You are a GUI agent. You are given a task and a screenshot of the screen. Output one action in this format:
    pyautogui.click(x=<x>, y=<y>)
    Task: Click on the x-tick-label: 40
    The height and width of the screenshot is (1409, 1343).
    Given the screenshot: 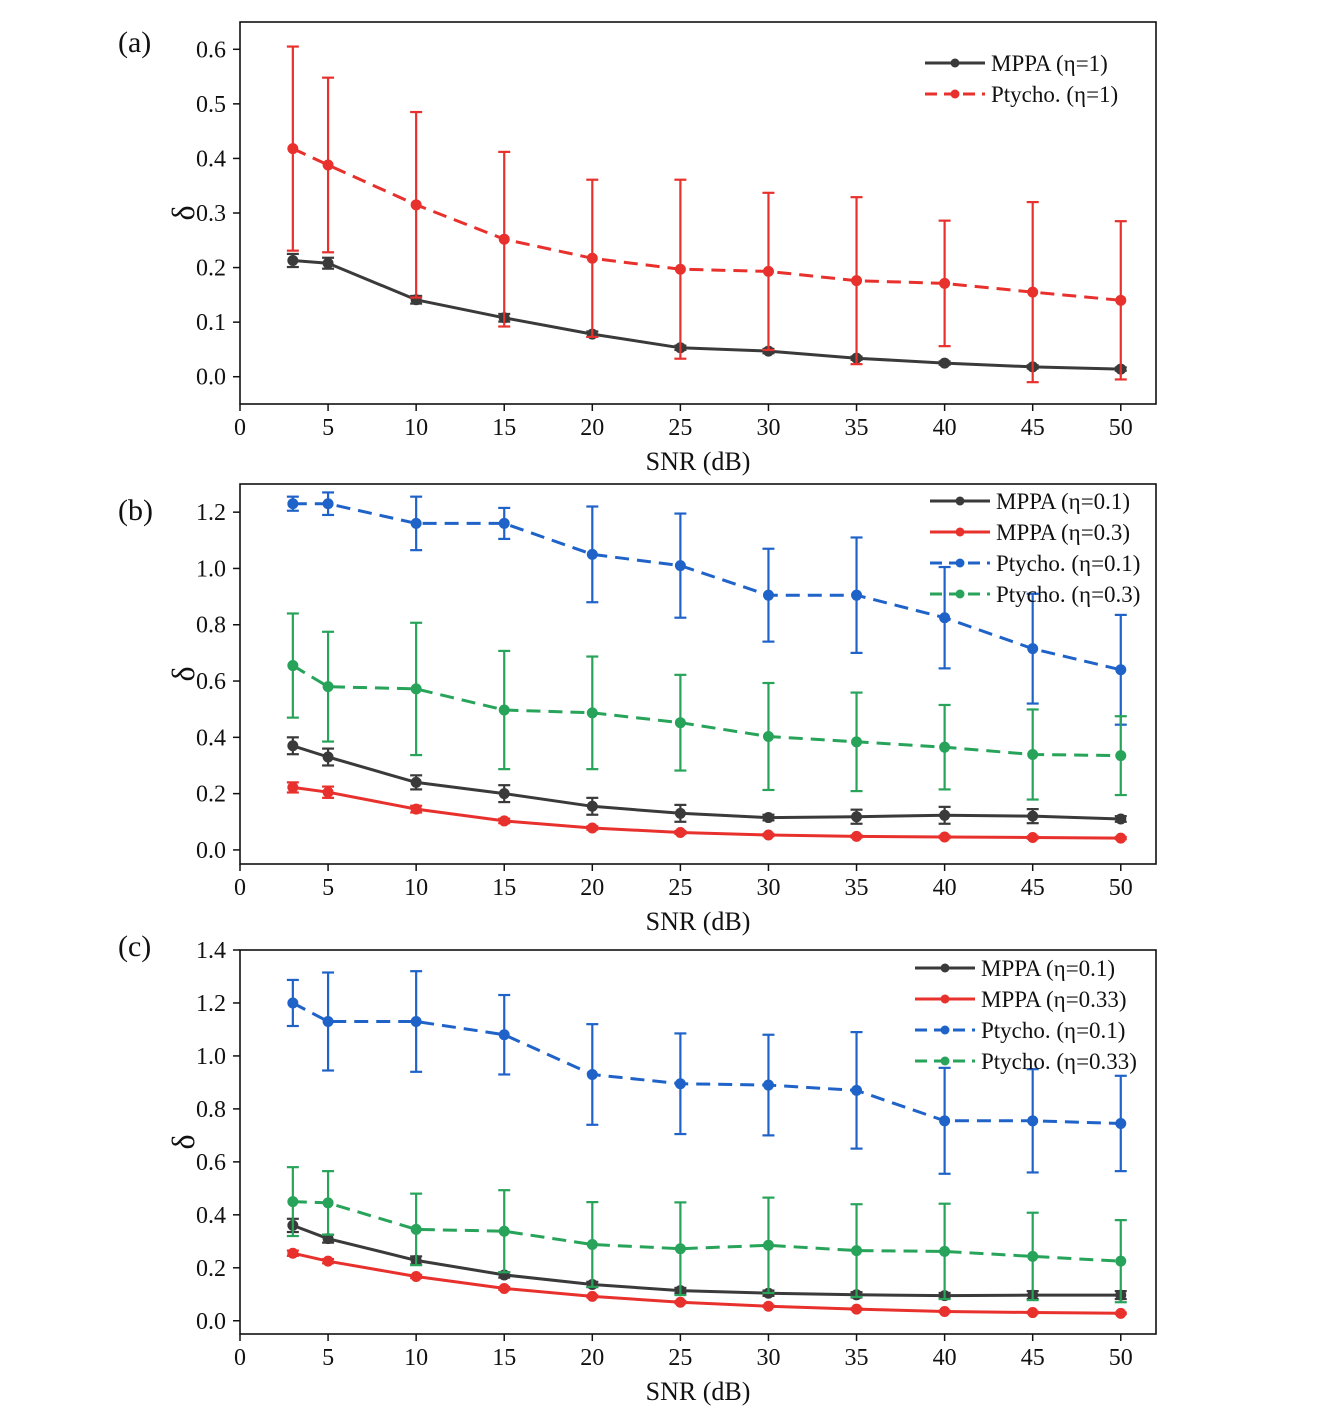 What is the action you would take?
    pyautogui.click(x=945, y=888)
    